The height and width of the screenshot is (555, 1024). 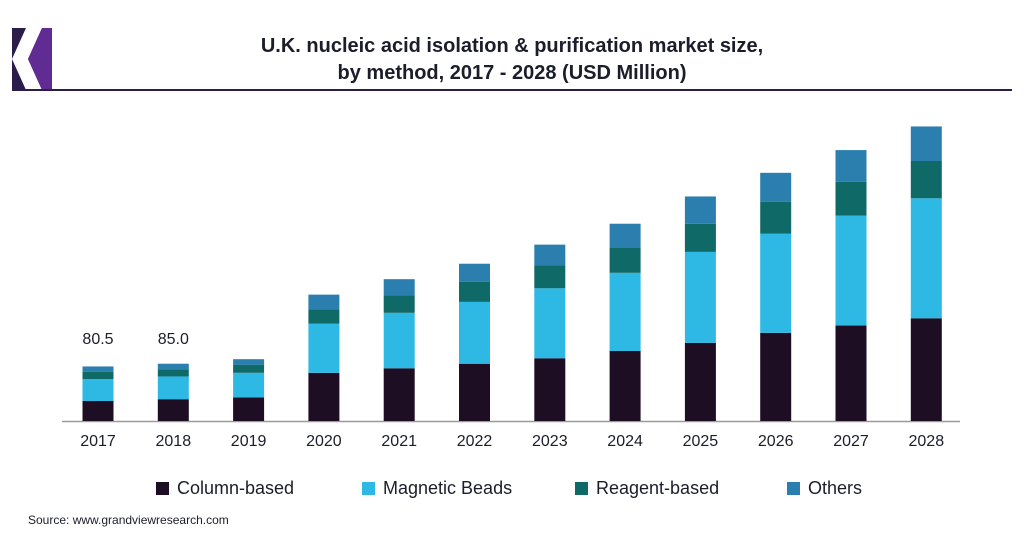 What do you see at coordinates (926, 369) in the screenshot?
I see `bar-column-based-2028` at bounding box center [926, 369].